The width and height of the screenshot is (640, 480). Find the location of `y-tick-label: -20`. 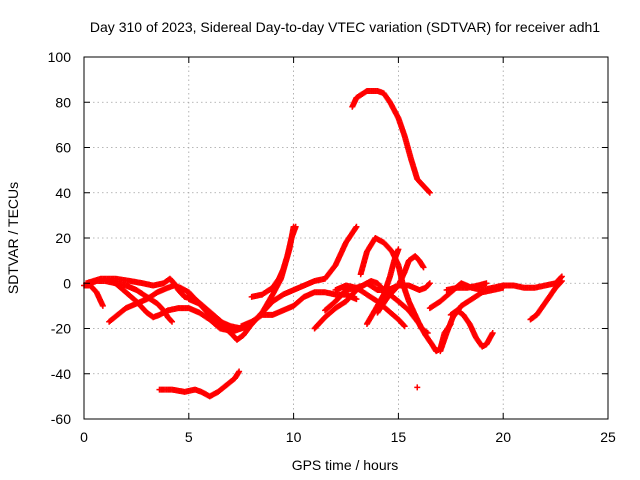

y-tick-label: -20 is located at coordinates (61, 329).